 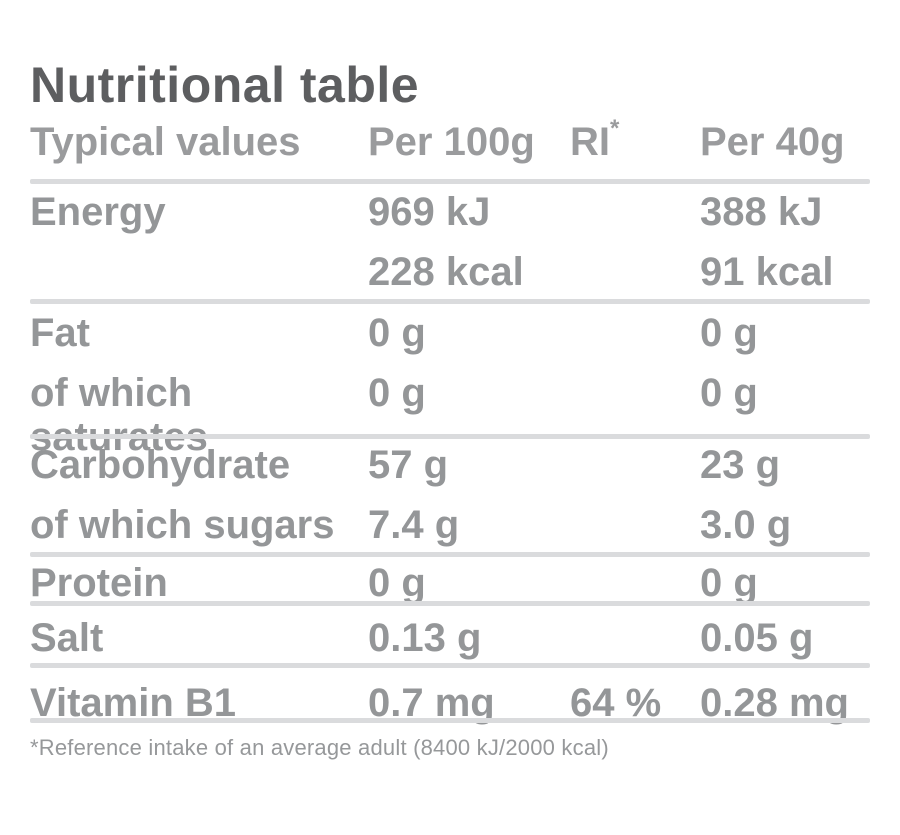 I want to click on divider-after-salt, so click(x=450, y=665).